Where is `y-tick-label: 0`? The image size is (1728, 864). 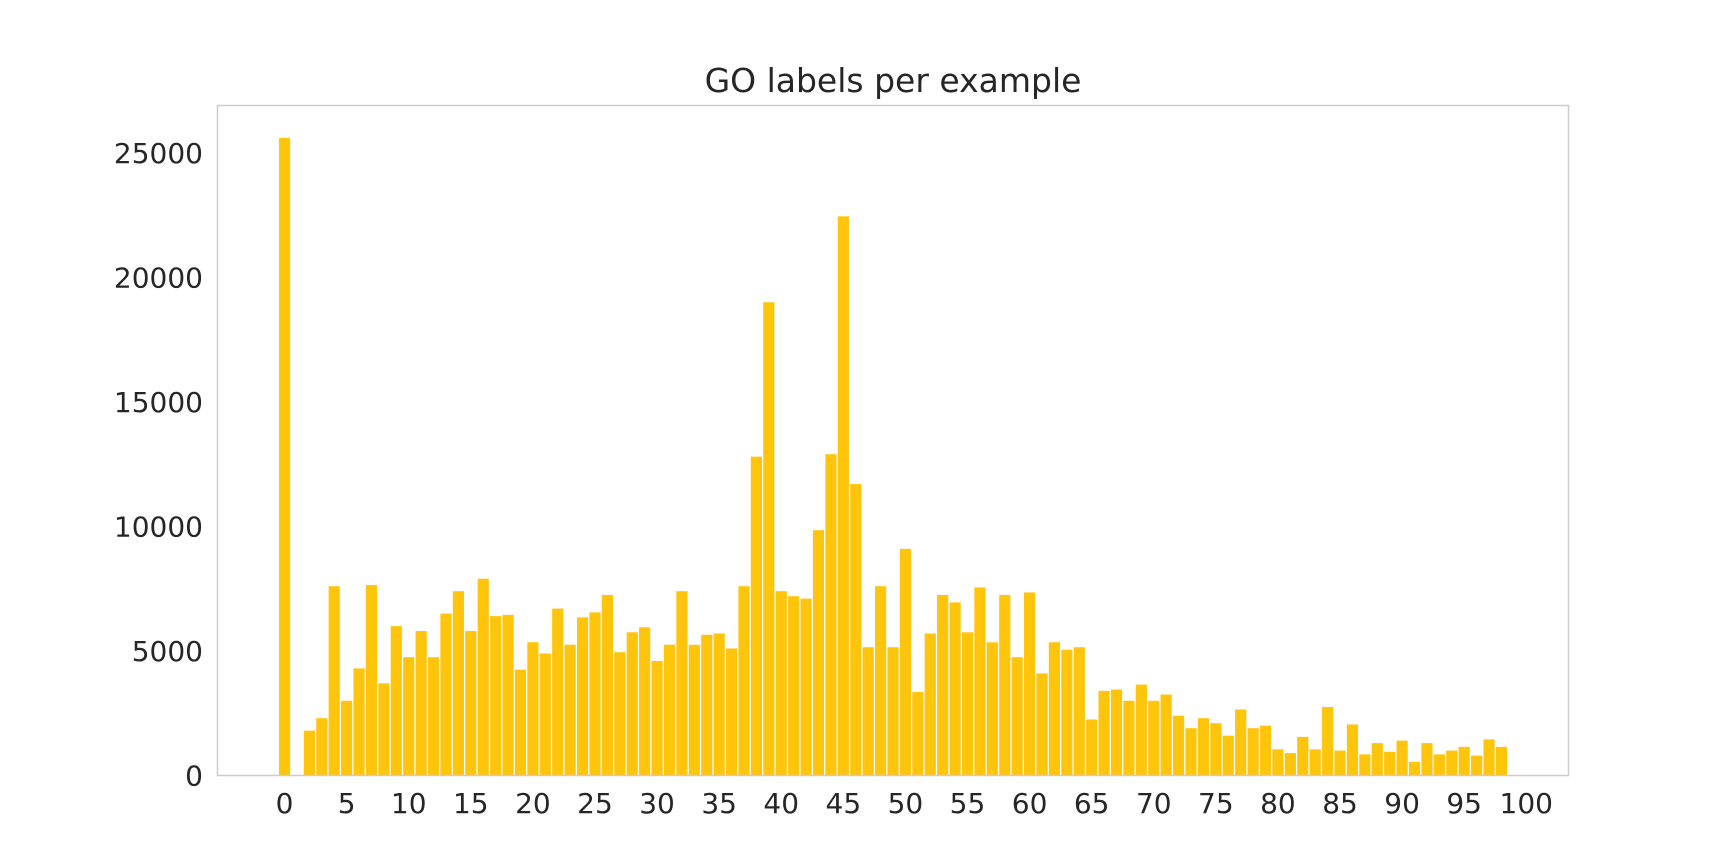
y-tick-label: 0 is located at coordinates (194, 776).